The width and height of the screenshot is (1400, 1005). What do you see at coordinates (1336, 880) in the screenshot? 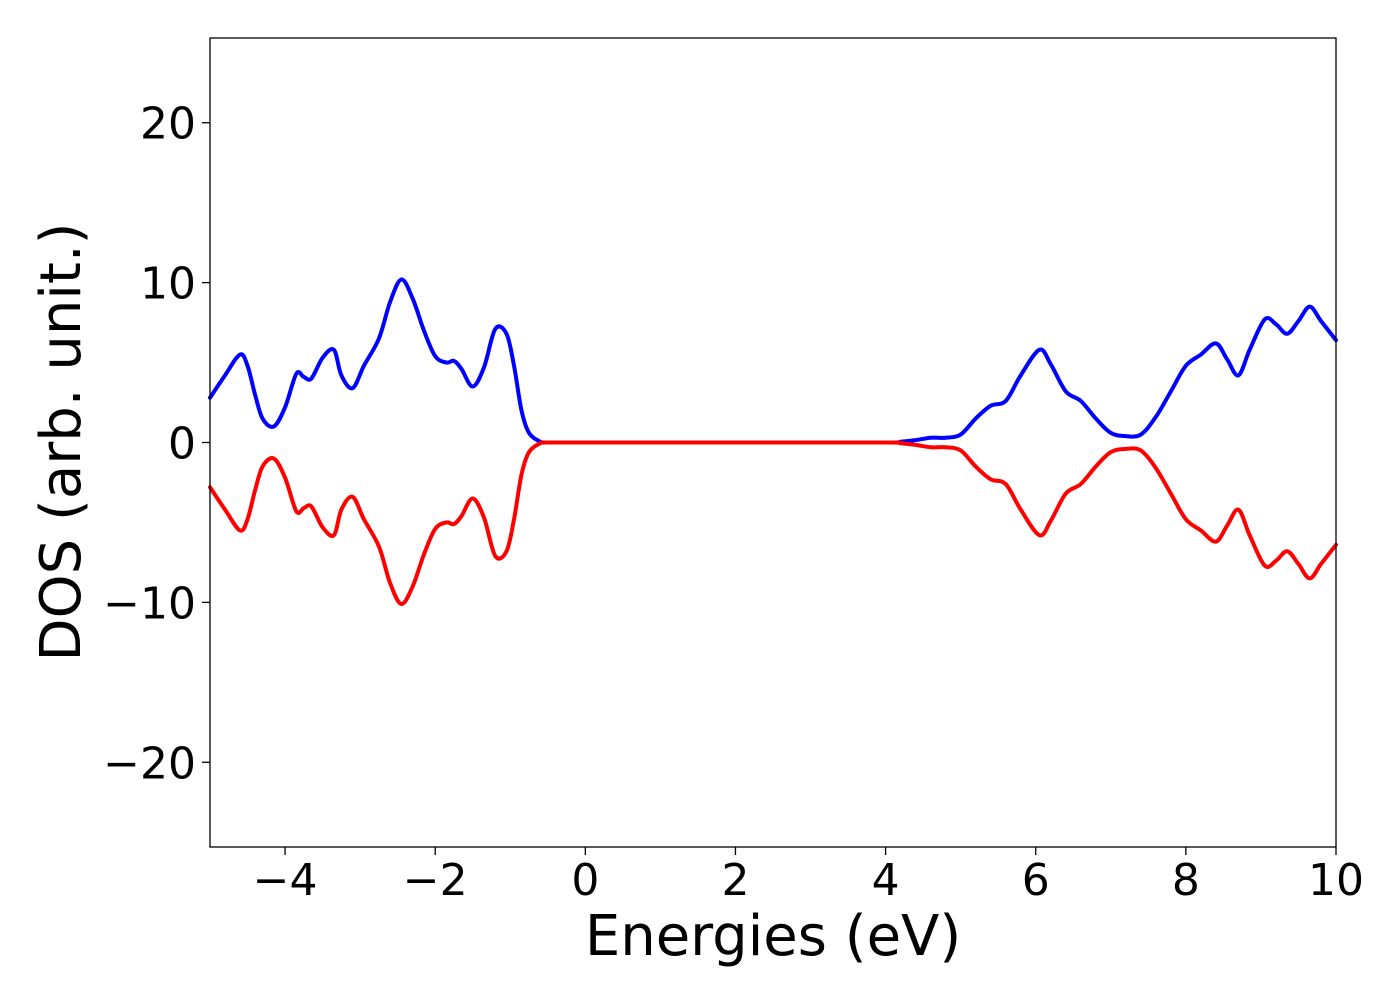
I see `x-tick-label: 10` at bounding box center [1336, 880].